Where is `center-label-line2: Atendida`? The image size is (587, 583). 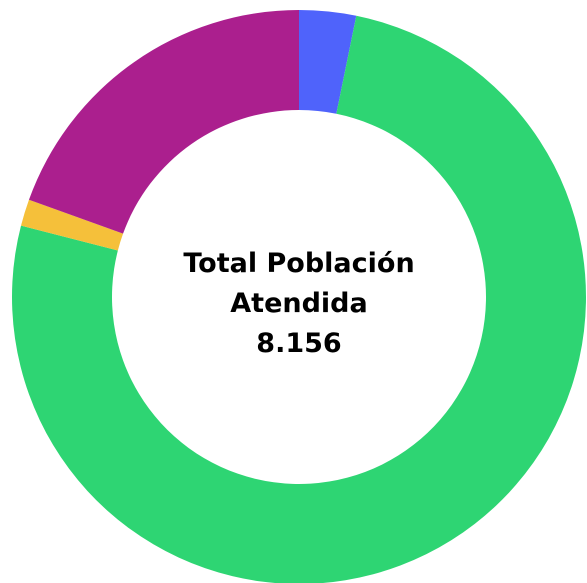
center-label-line2: Atendida is located at coordinates (299, 303).